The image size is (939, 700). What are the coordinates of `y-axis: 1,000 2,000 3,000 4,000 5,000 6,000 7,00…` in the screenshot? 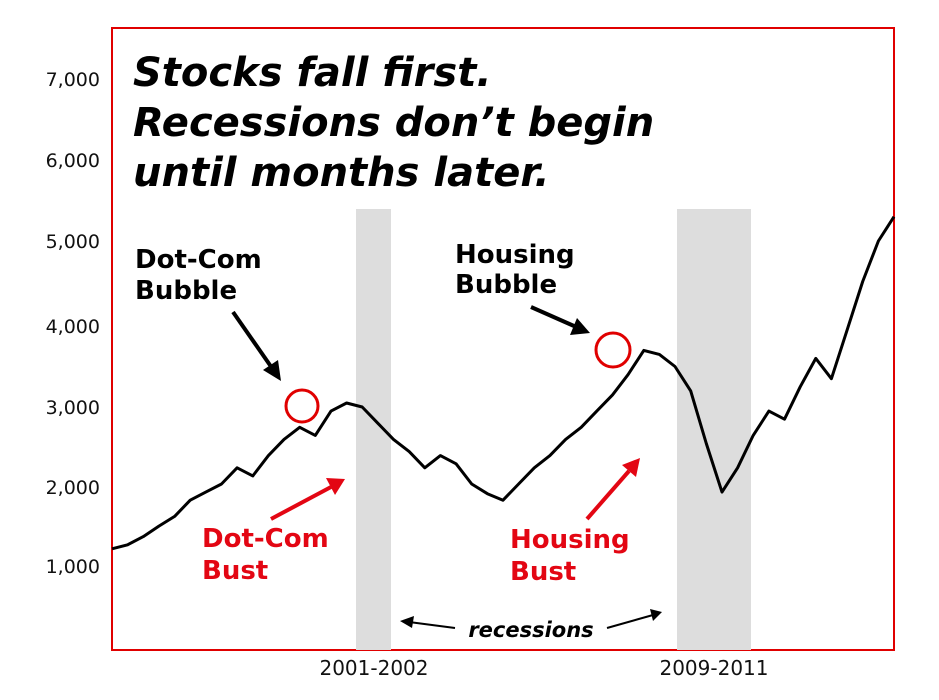 It's located at (73, 323).